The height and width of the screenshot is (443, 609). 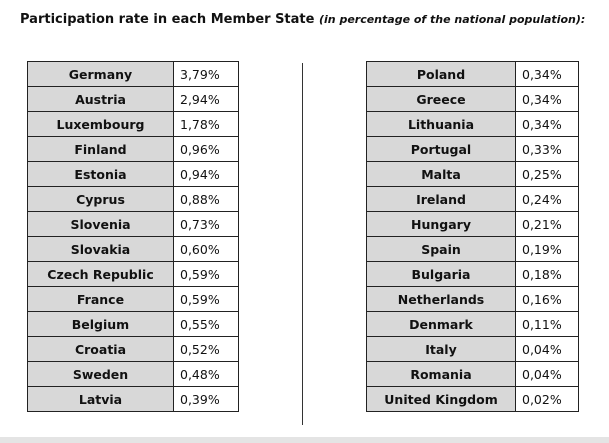 What do you see at coordinates (441, 224) in the screenshot?
I see `country-cell: Hungary` at bounding box center [441, 224].